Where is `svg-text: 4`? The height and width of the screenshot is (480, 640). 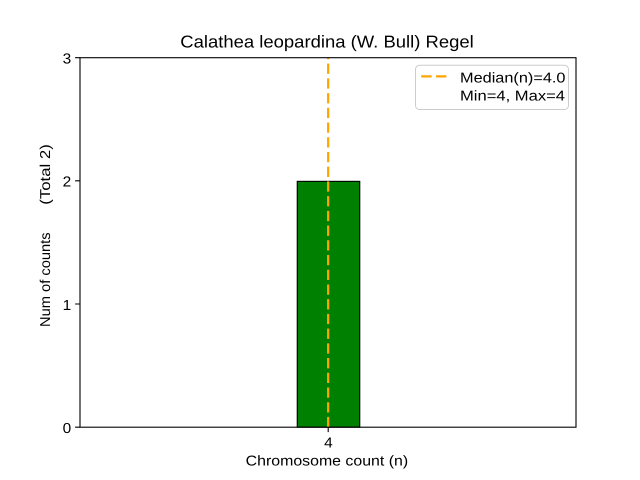
svg-text: 4 is located at coordinates (328, 444).